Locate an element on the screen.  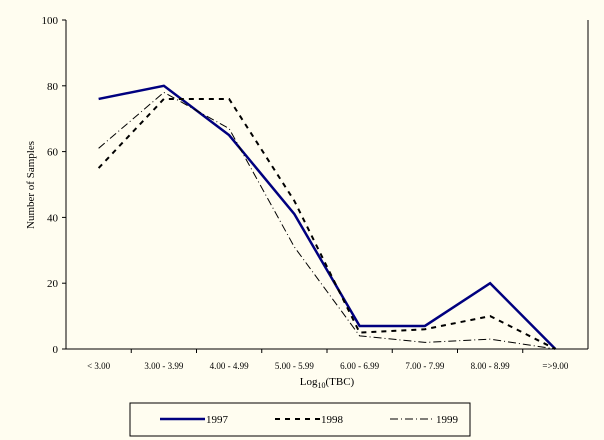
legend-label-1999: 1999 is located at coordinates (447, 420).